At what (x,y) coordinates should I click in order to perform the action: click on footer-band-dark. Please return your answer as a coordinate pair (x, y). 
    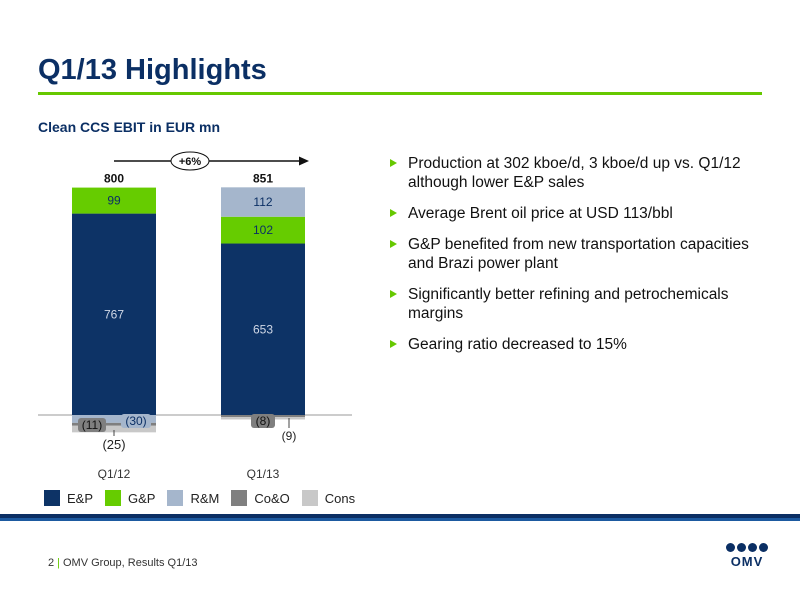
    Looking at the image, I should click on (400, 516).